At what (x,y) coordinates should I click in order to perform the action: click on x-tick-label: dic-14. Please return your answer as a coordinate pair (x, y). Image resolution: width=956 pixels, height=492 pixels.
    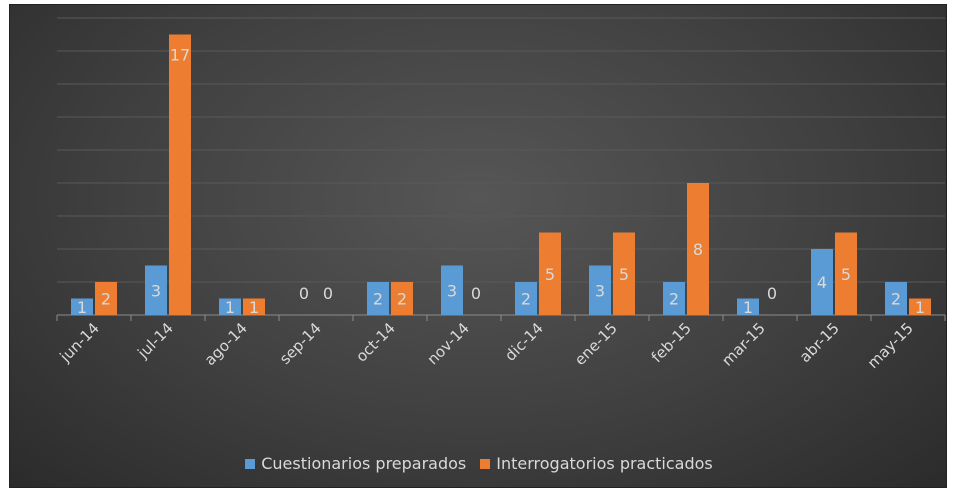
    Looking at the image, I should click on (524, 342).